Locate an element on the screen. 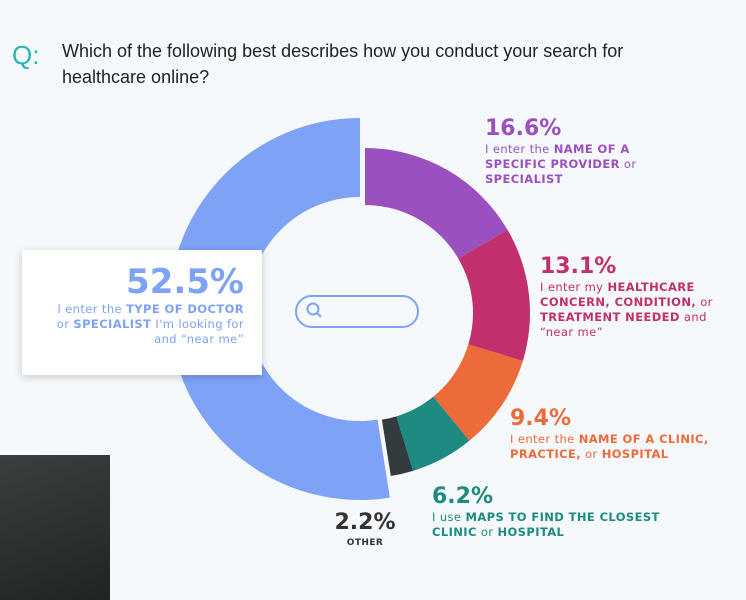 This screenshot has height=600, width=746. description-part: and “near me” is located at coordinates (623, 324).